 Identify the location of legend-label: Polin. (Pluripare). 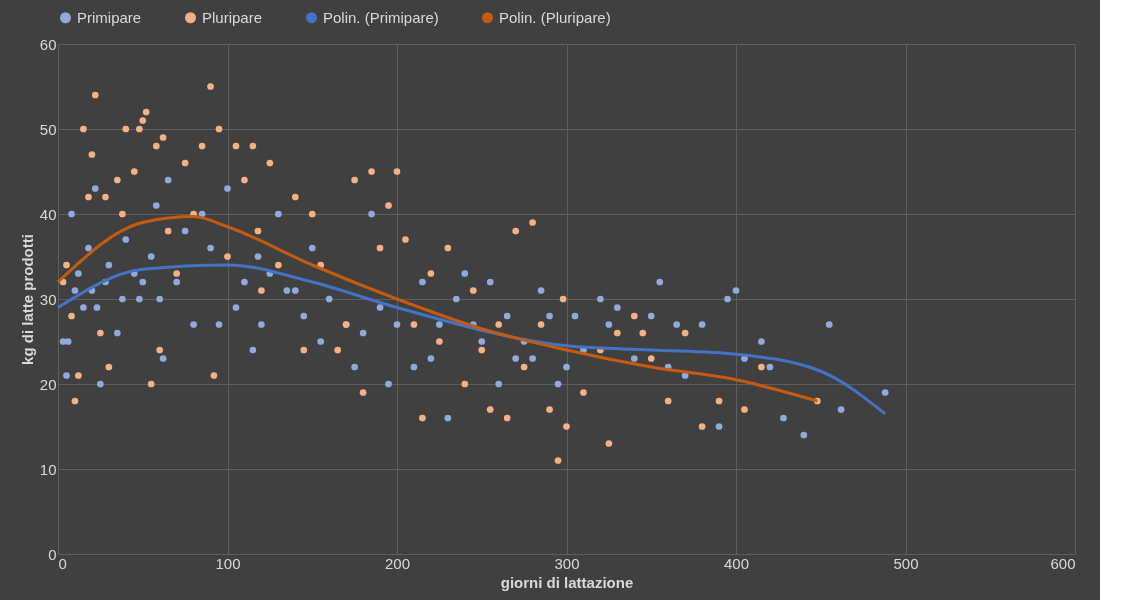
(555, 17).